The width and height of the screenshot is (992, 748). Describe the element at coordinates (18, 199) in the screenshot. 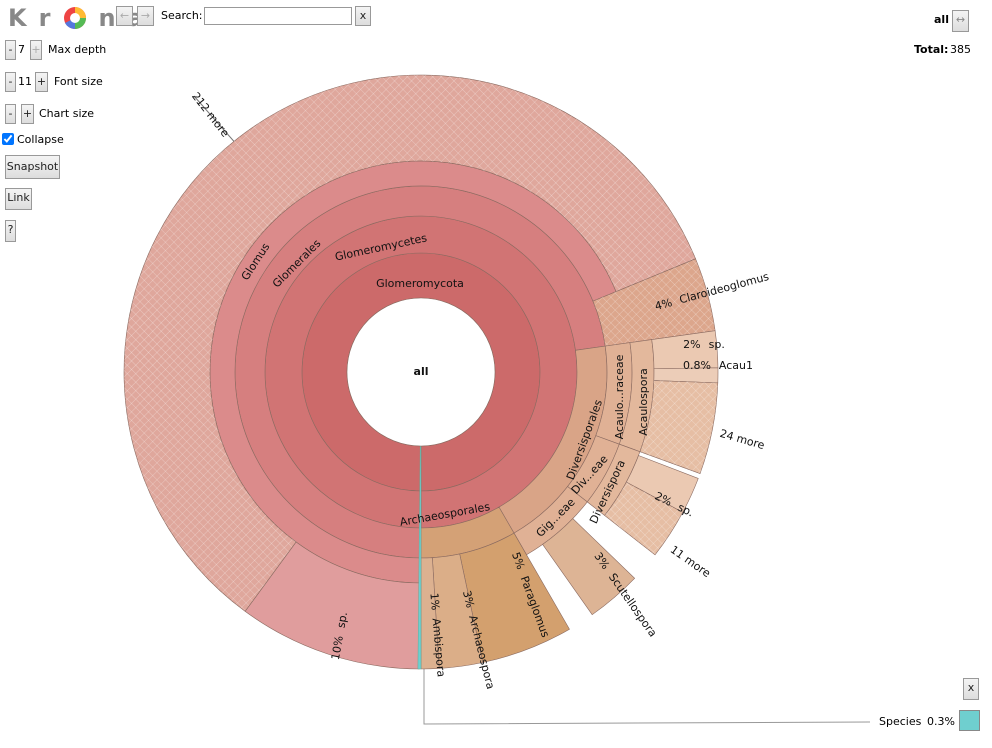

I see `link-button: Link` at that location.